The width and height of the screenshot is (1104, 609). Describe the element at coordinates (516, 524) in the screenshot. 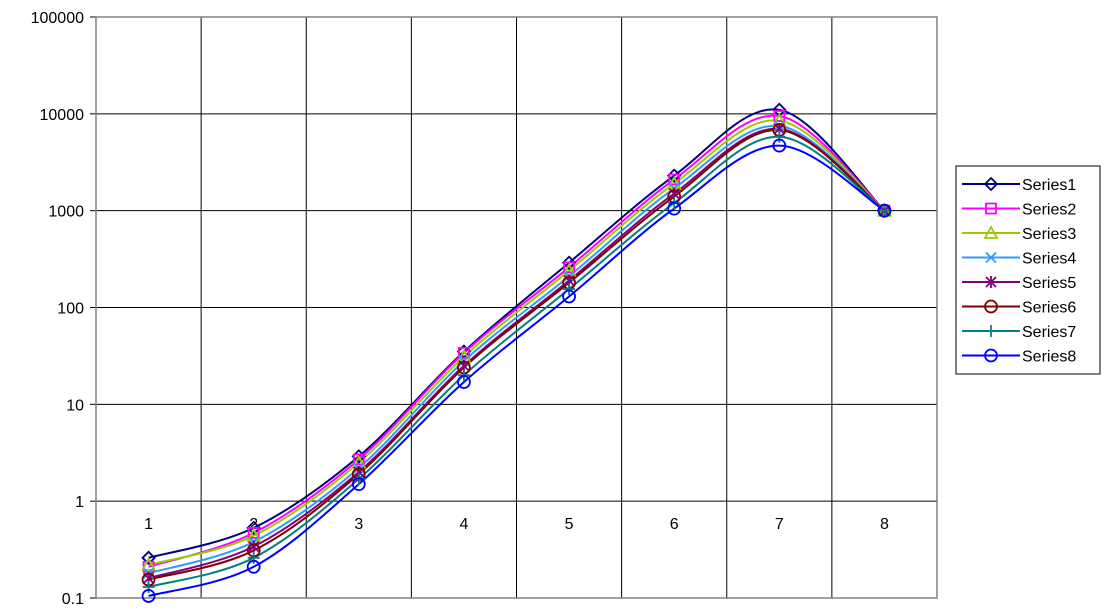

I see `x-axis-tick-labels: 1 2 3 4 5 6 7 8` at that location.